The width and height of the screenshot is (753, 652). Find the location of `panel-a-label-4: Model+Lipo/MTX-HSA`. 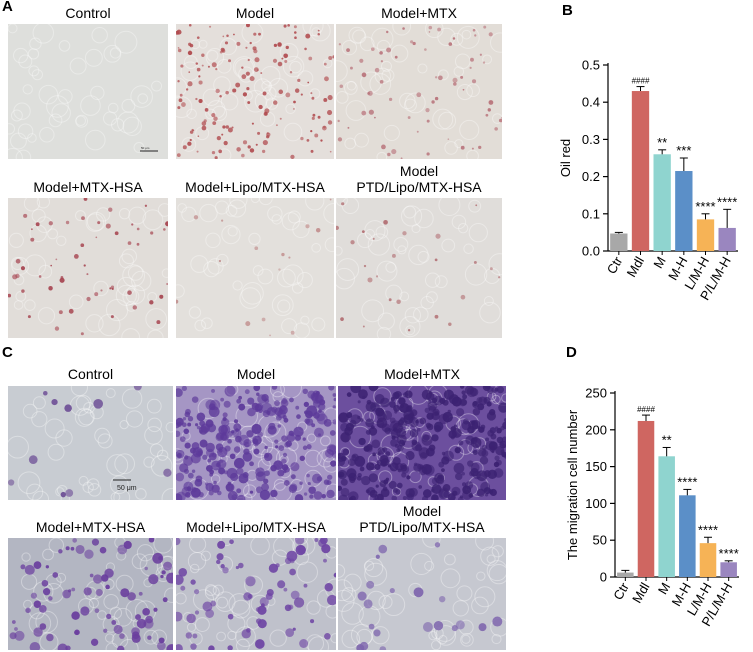

panel-a-label-4: Model+Lipo/MTX-HSA is located at coordinates (255, 187).